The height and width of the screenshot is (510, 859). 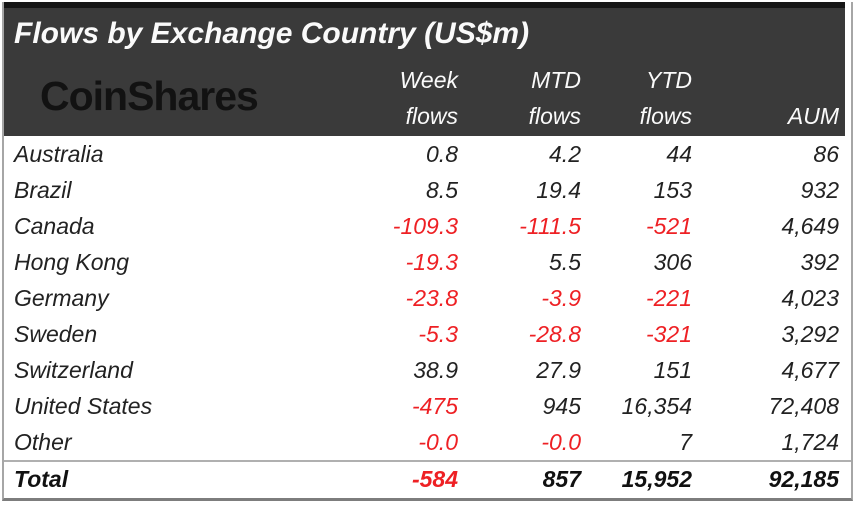 What do you see at coordinates (765, 116) in the screenshot?
I see `column-header: AUM` at bounding box center [765, 116].